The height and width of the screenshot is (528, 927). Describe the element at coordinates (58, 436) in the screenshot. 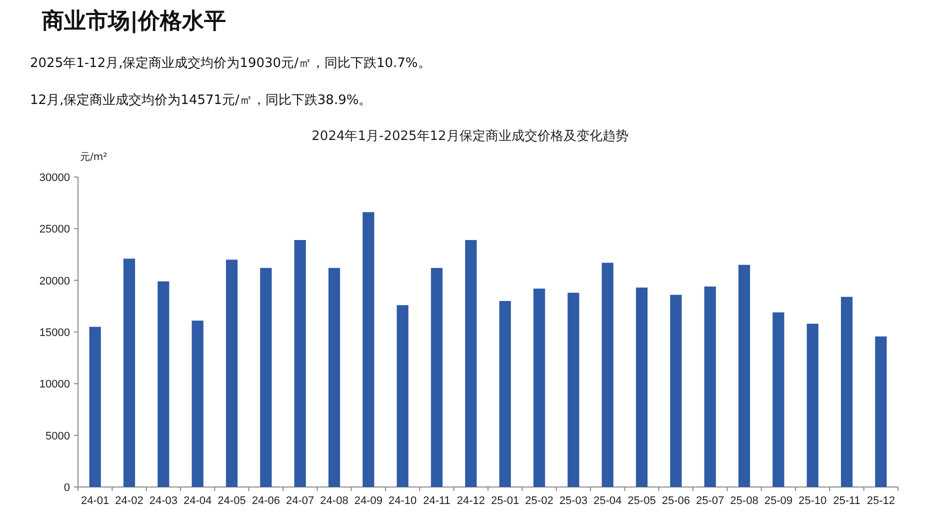

I see `y-tick-label: 5000` at that location.